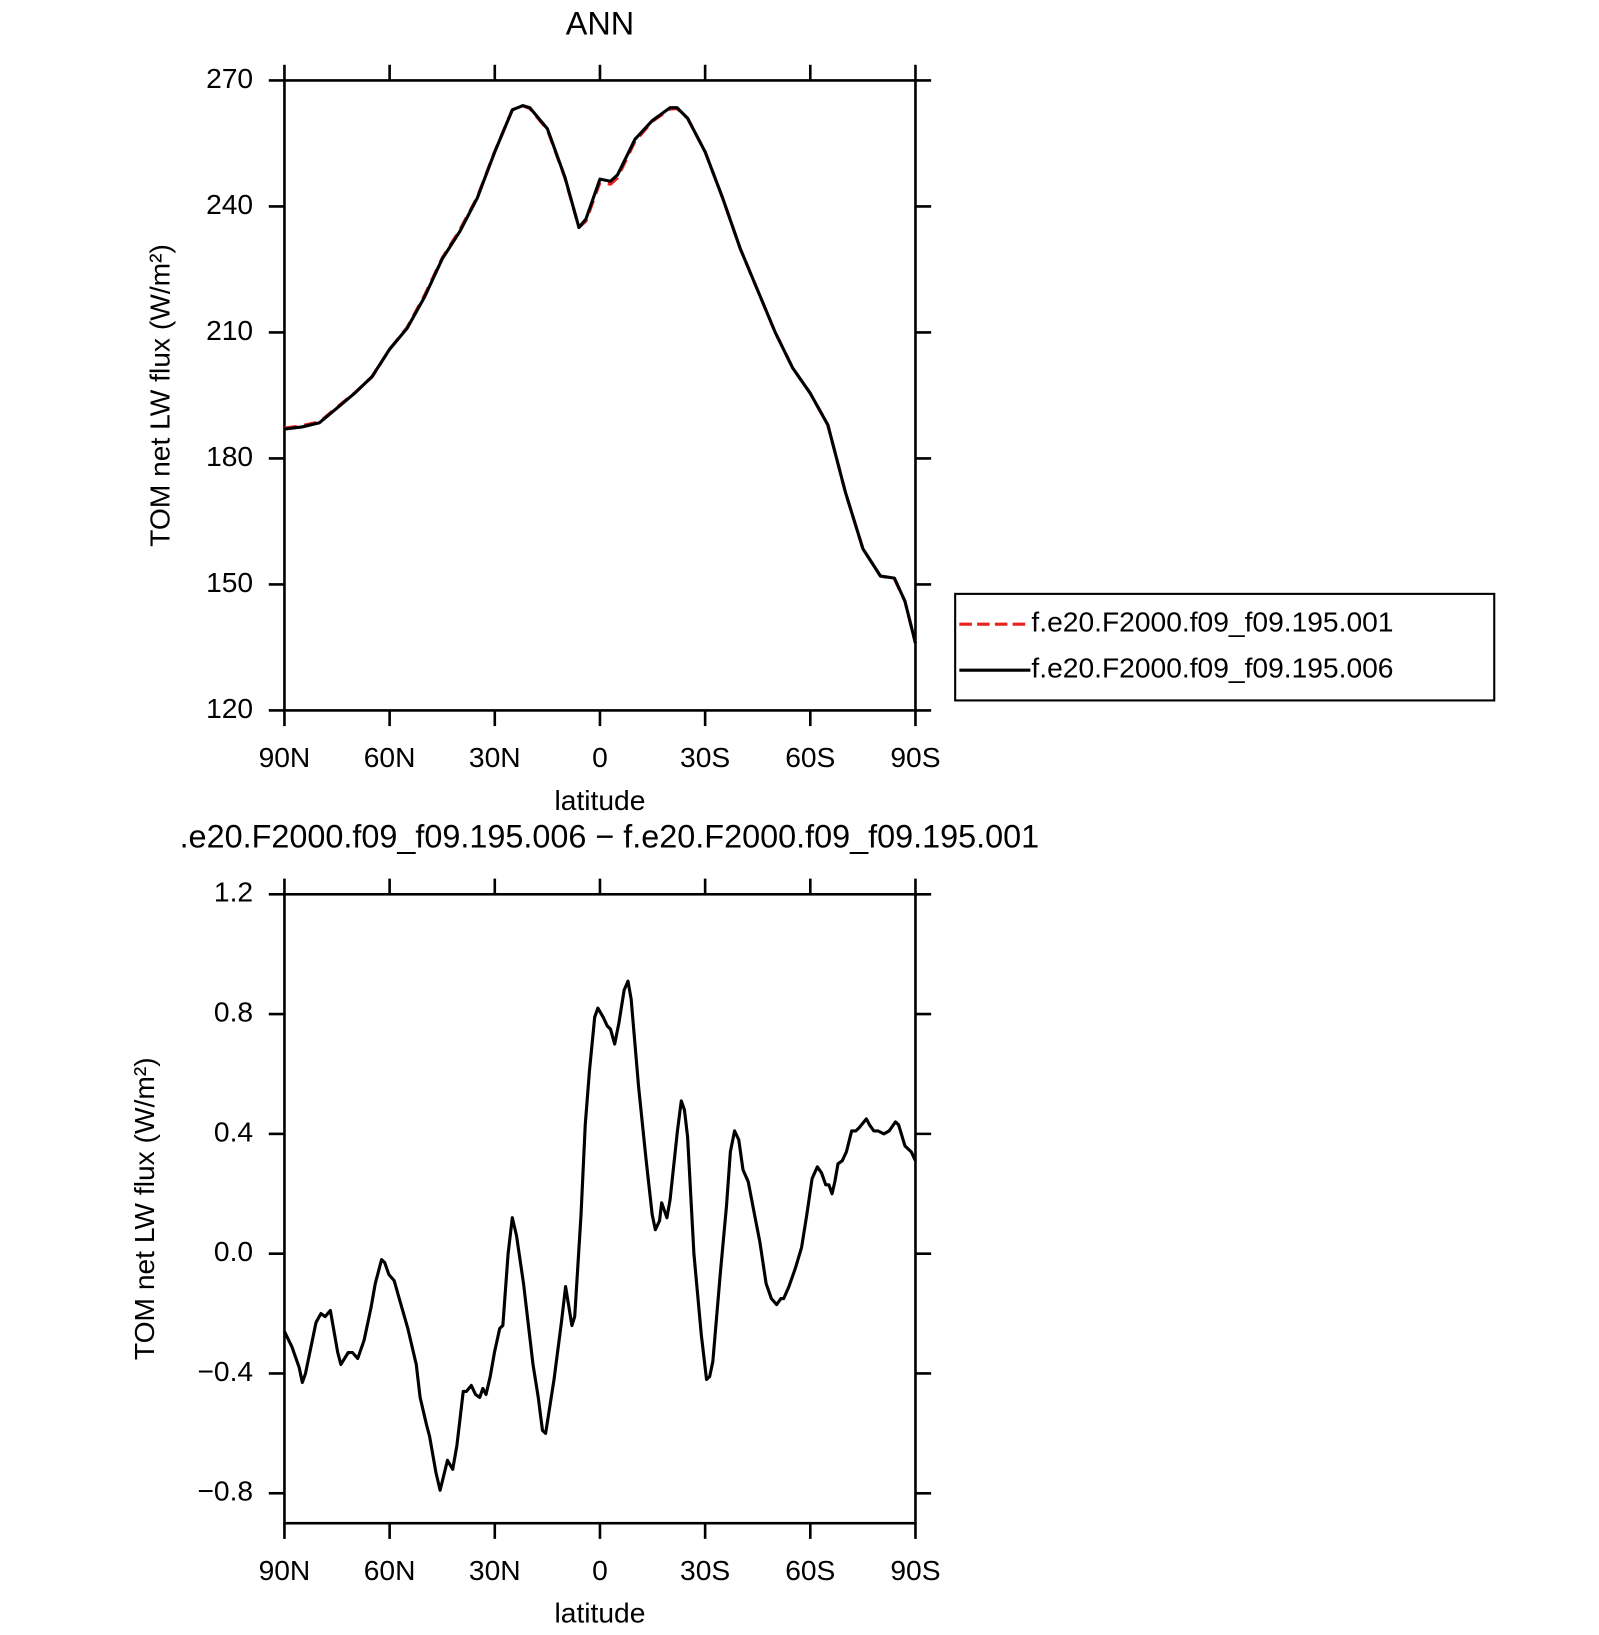 The image size is (1599, 1635). What do you see at coordinates (229, 78) in the screenshot?
I see `y-tick-label: 270` at bounding box center [229, 78].